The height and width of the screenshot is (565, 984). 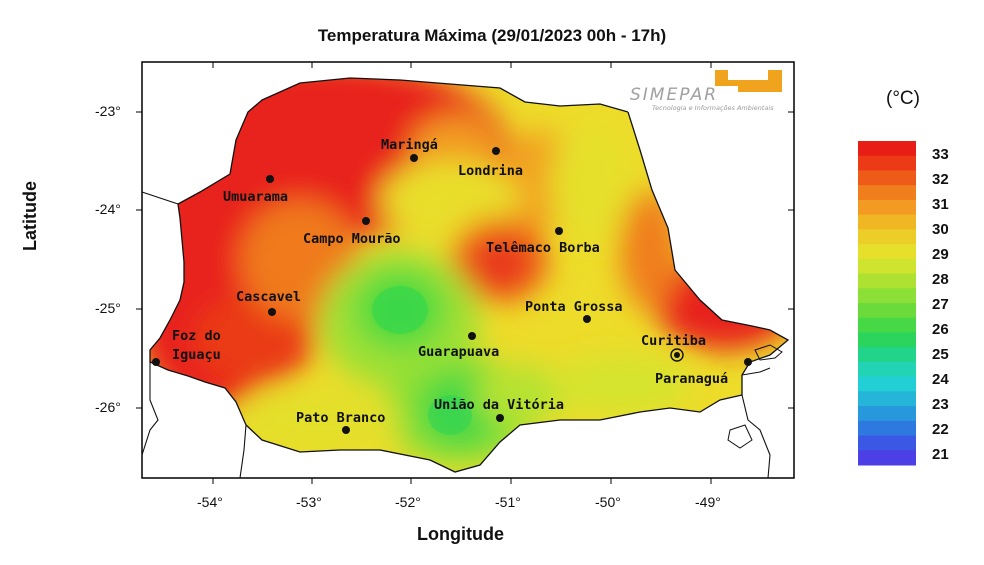 I want to click on colorbar-label: 28, so click(x=940, y=279).